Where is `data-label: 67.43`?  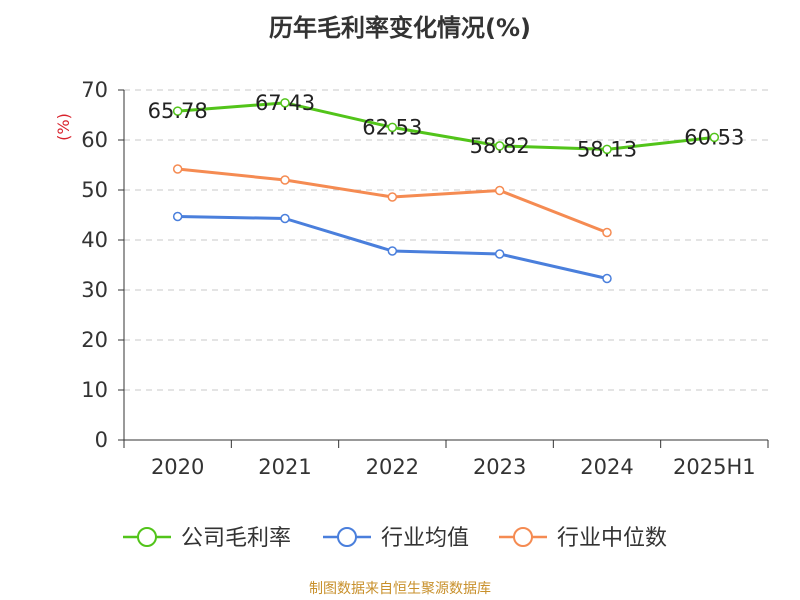 data-label: 67.43 is located at coordinates (285, 103).